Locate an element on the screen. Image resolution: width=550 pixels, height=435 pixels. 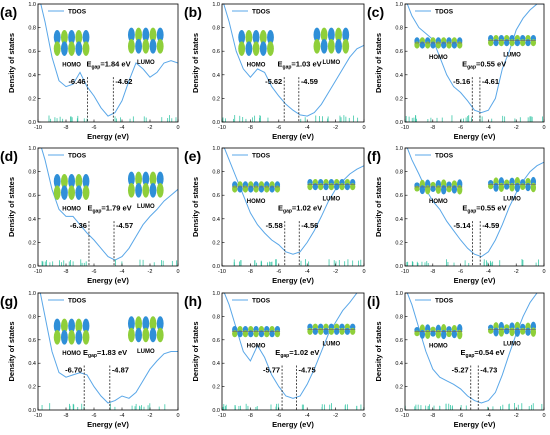
plot-frame-f is located at coordinates (474, 207).